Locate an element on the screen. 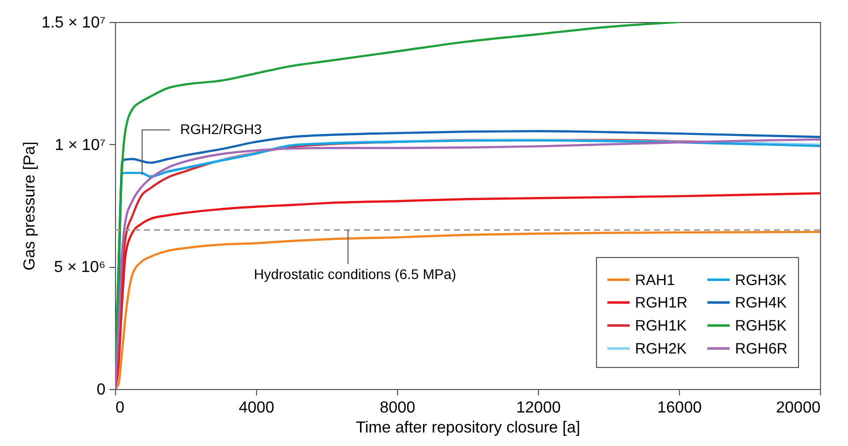 This screenshot has width=848, height=446. y-axis-title: Gas pressure [Pa] is located at coordinates (29, 206).